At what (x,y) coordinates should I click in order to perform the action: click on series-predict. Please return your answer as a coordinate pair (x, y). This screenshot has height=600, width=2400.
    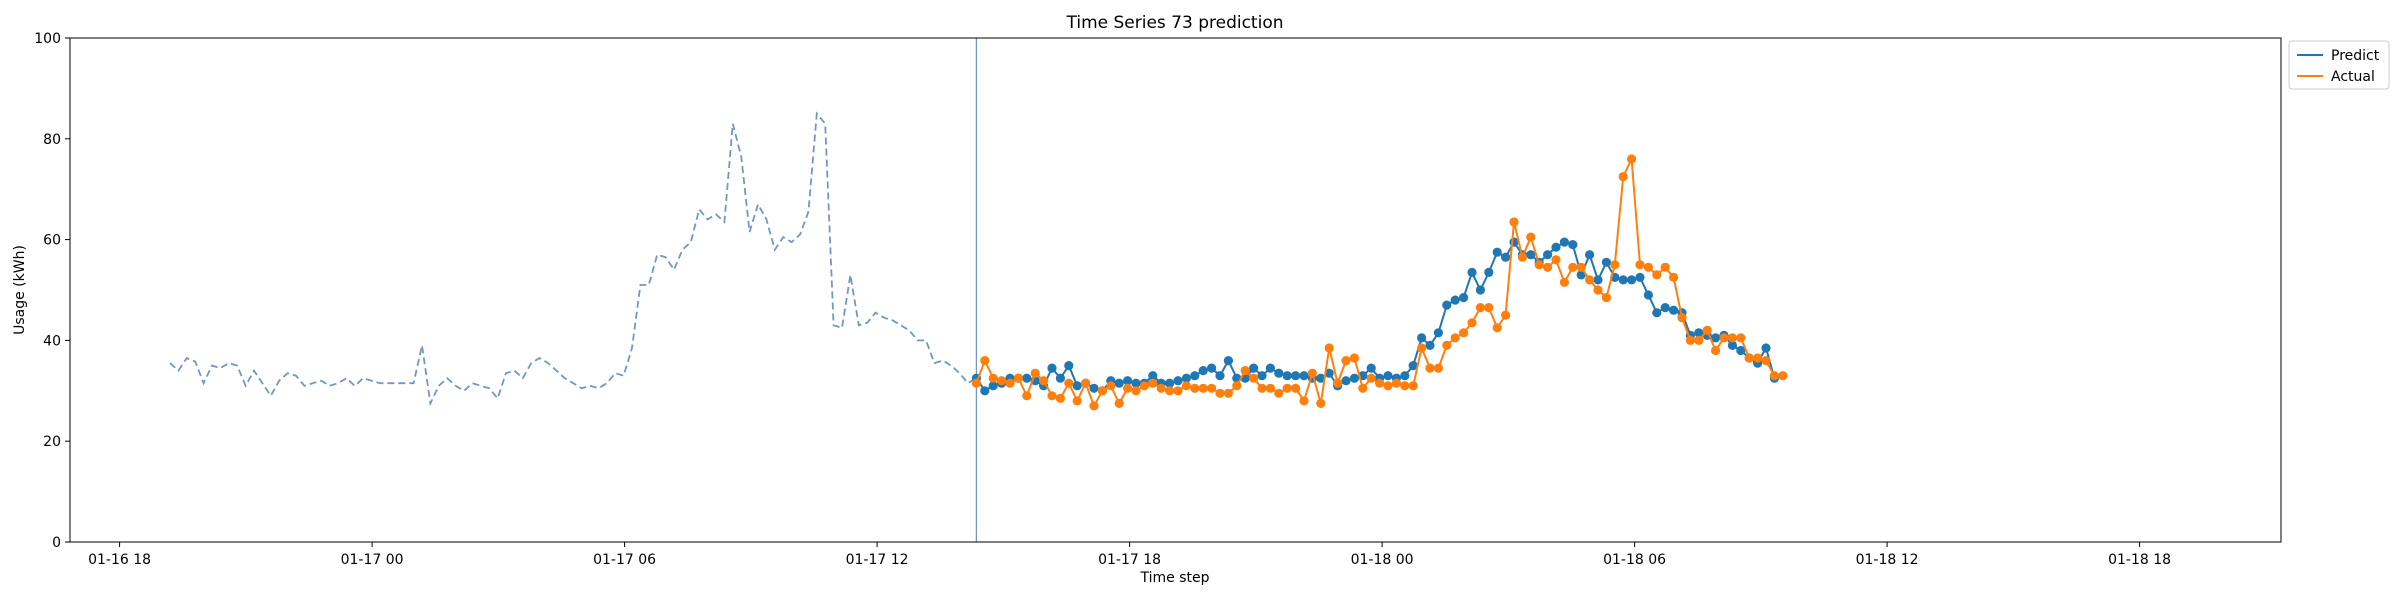
    Looking at the image, I should click on (1375, 316).